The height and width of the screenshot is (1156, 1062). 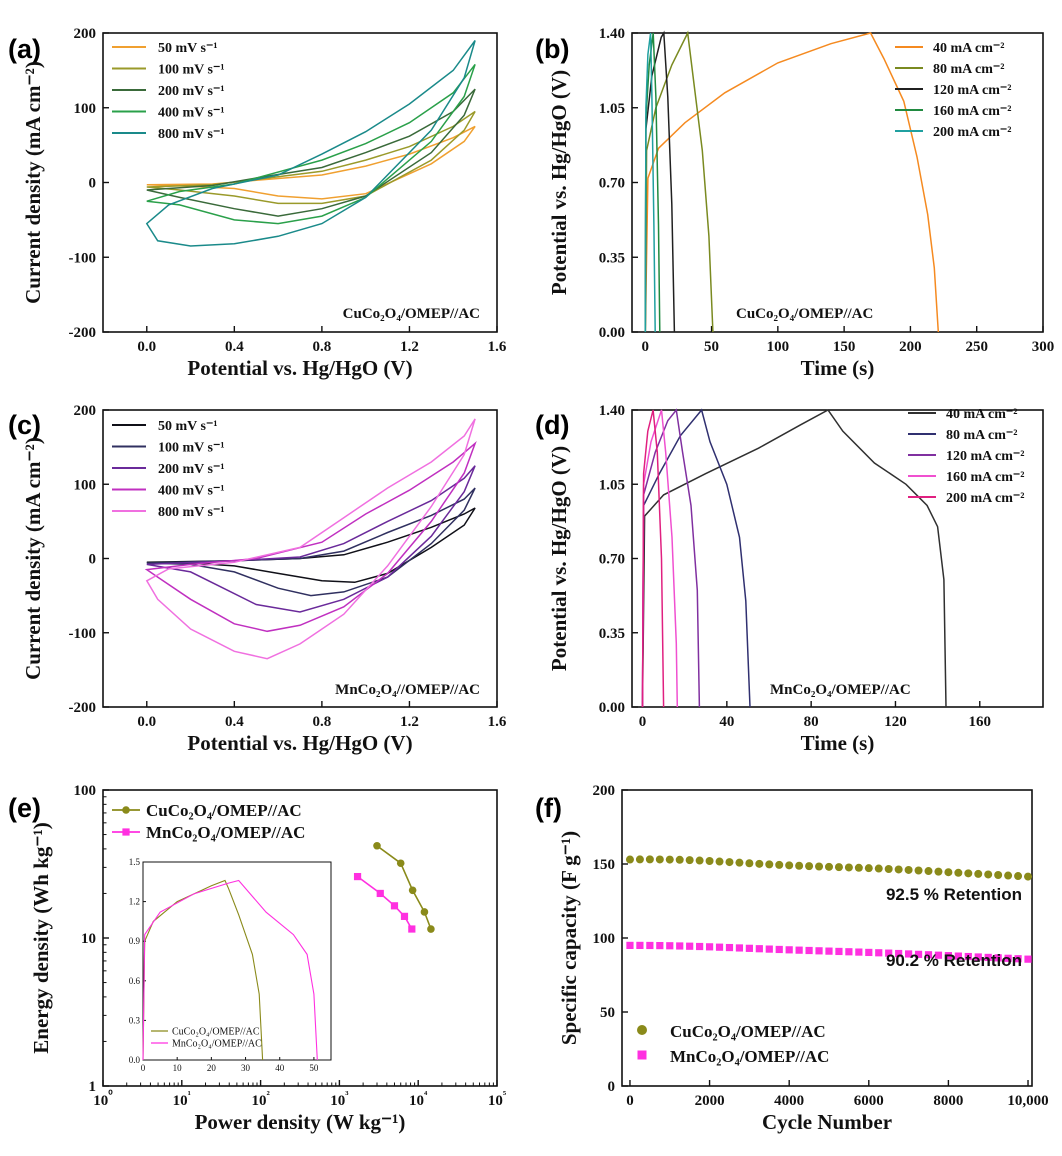 I want to click on x-tick-label: 250, so click(x=976, y=347).